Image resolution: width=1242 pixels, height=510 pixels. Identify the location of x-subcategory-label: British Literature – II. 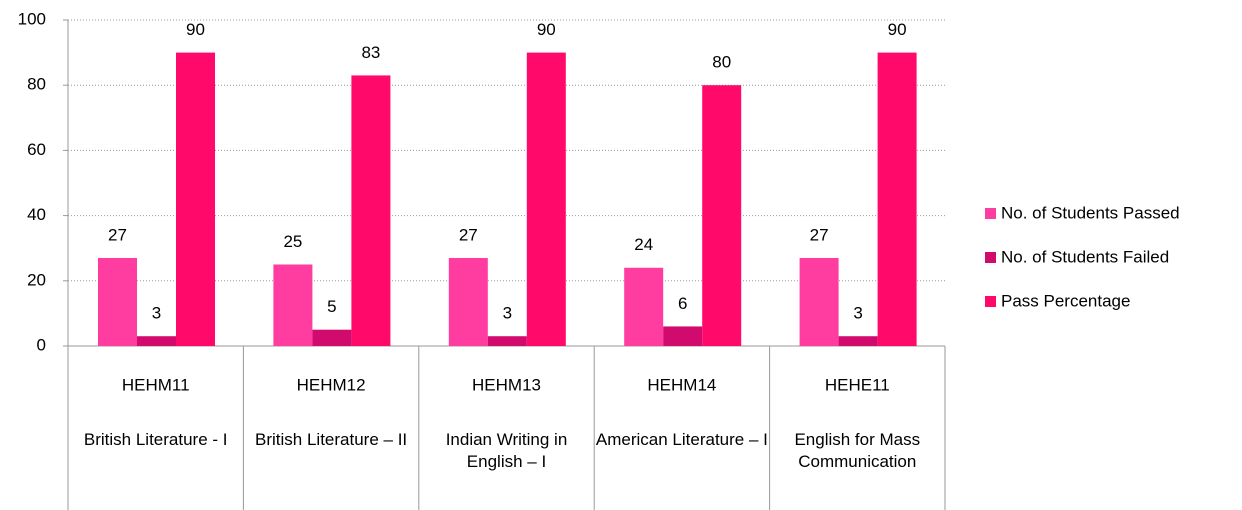
(331, 439).